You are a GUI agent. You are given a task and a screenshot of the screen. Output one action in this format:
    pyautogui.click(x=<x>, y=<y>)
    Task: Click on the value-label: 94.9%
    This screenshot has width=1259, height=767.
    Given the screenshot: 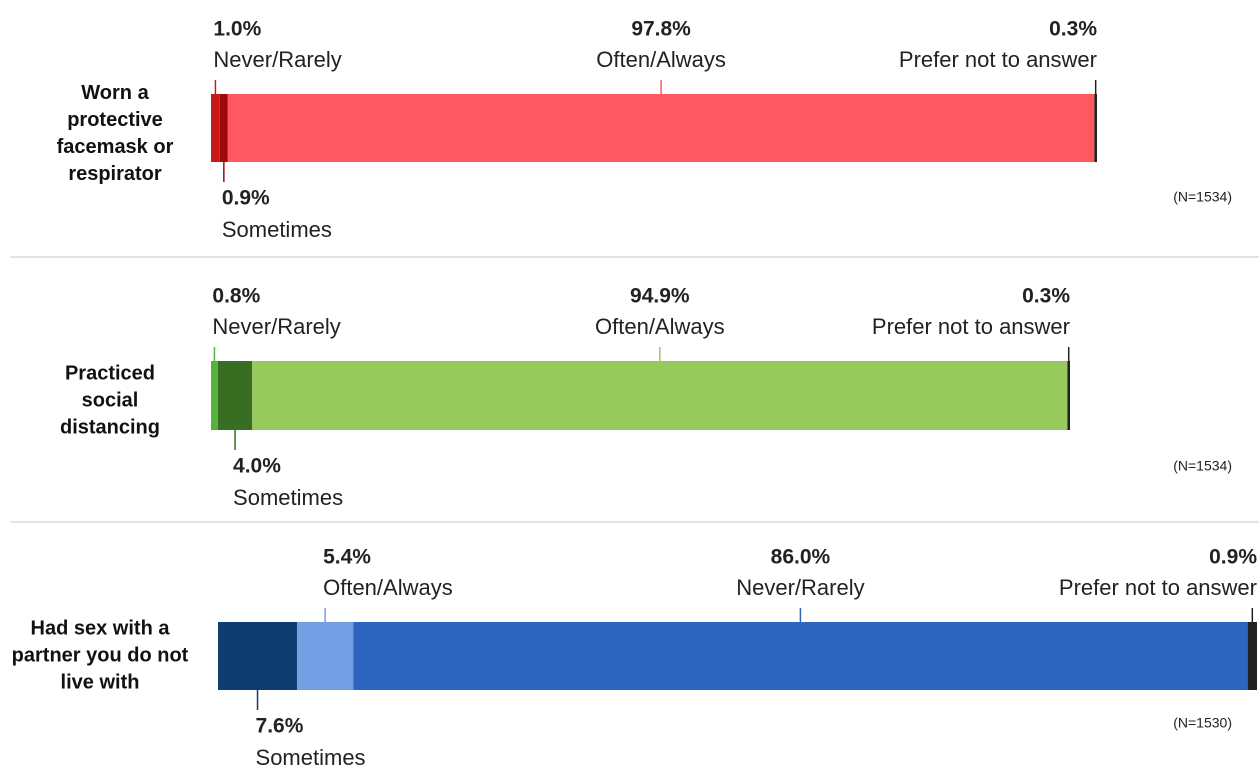 What is the action you would take?
    pyautogui.click(x=660, y=296)
    